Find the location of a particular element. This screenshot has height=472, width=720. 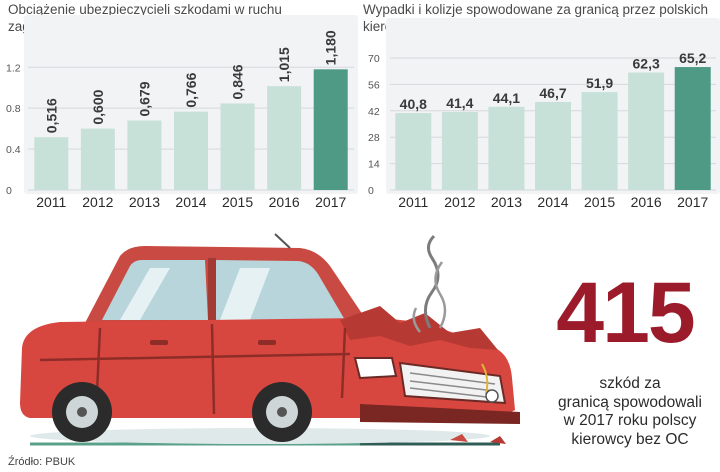

highlight-number: 415 is located at coordinates (626, 313).